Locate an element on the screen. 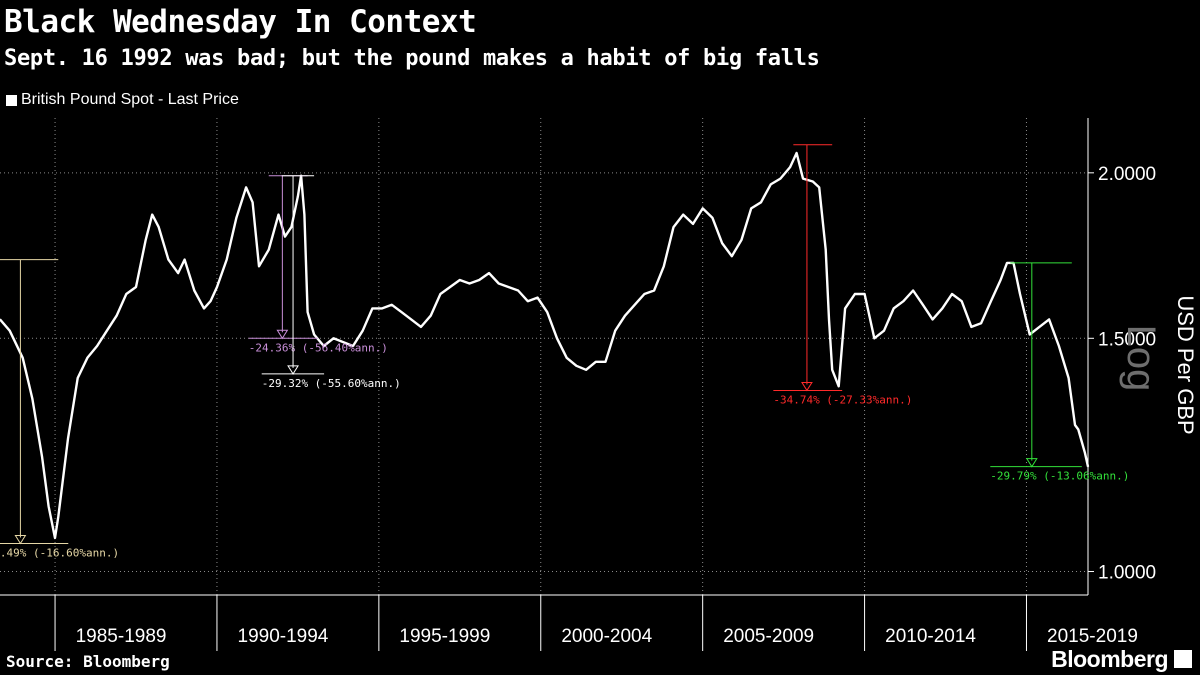 The height and width of the screenshot is (675, 1200). source-note: Source: Bloomberg is located at coordinates (88, 661).